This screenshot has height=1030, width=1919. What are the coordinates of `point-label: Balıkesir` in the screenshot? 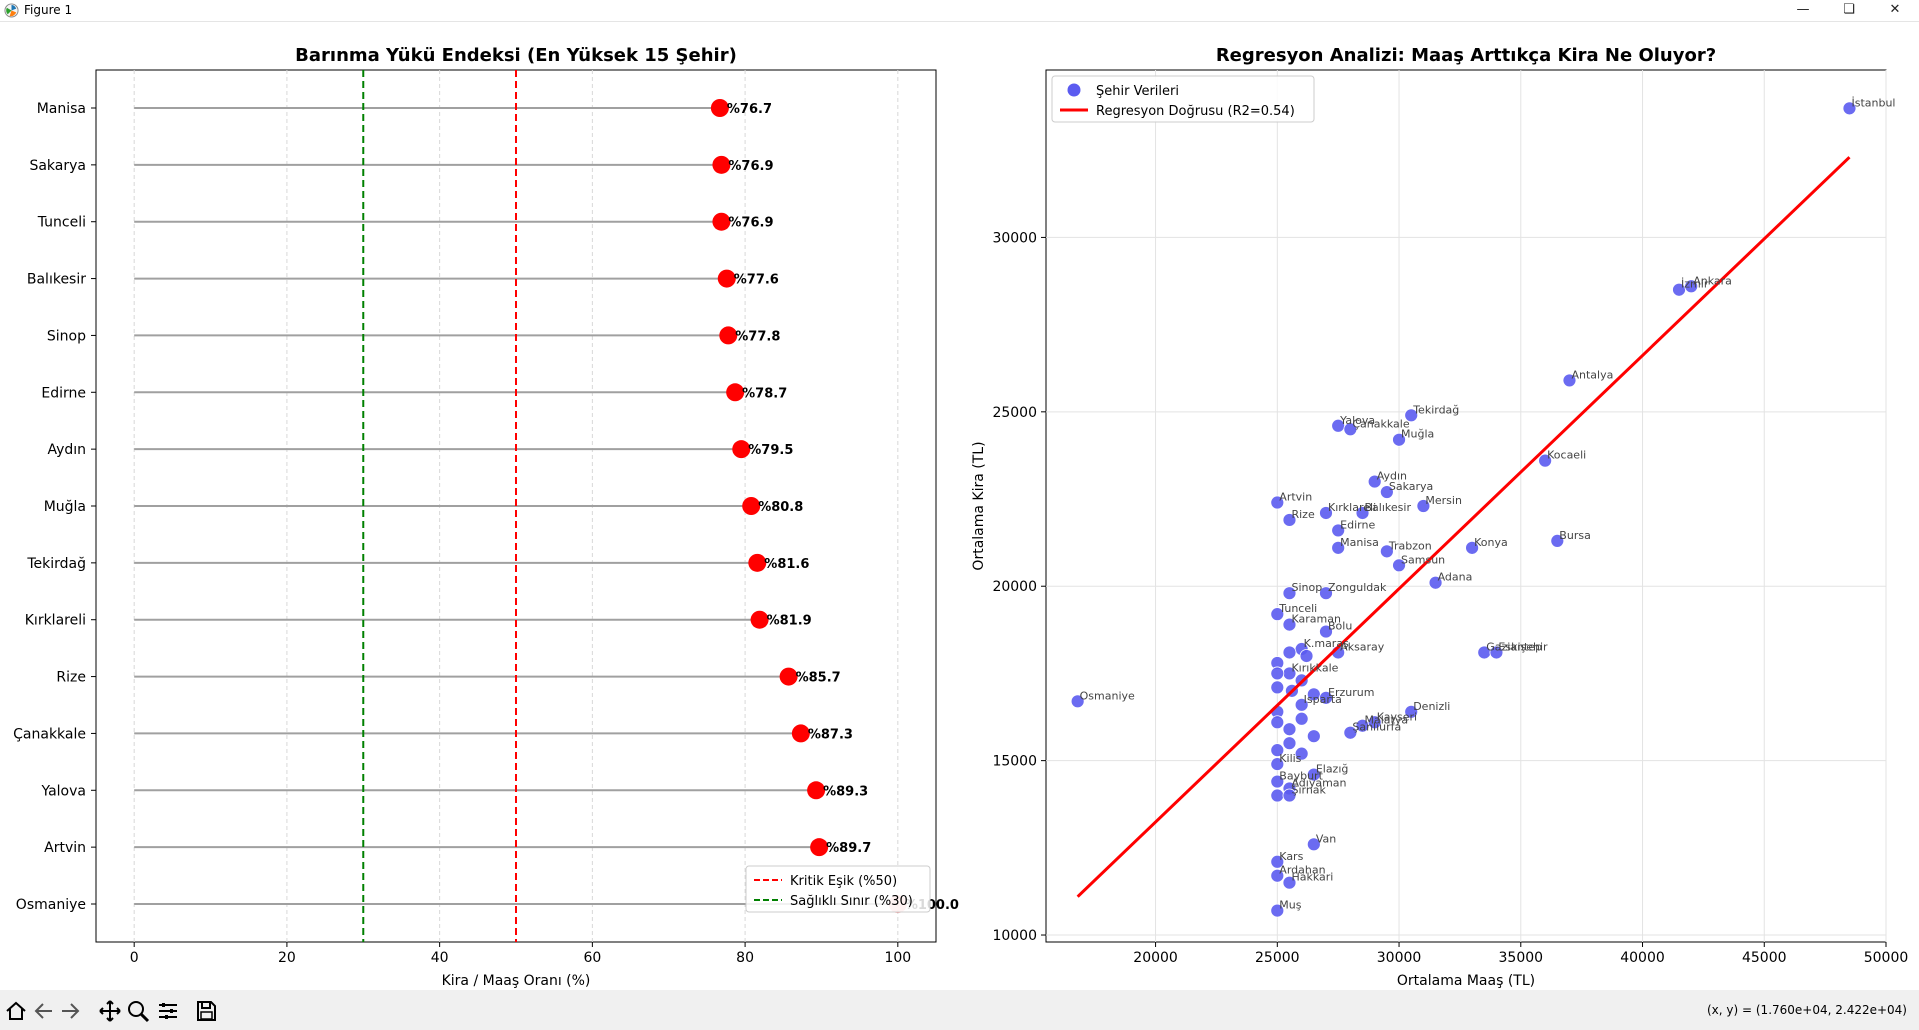 It's located at (1388, 507).